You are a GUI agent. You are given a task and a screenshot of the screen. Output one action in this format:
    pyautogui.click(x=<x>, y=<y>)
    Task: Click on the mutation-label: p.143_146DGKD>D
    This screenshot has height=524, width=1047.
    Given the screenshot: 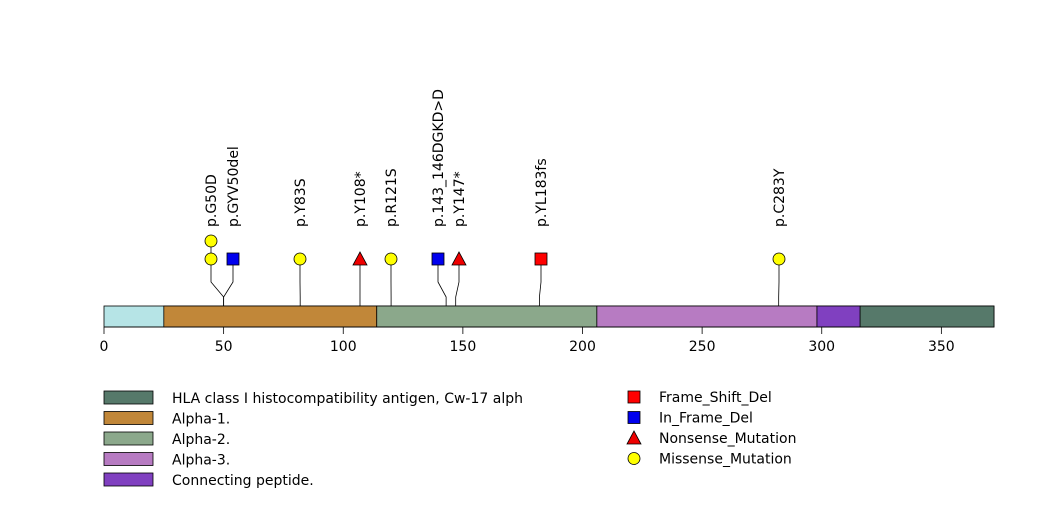 What is the action you would take?
    pyautogui.click(x=439, y=158)
    